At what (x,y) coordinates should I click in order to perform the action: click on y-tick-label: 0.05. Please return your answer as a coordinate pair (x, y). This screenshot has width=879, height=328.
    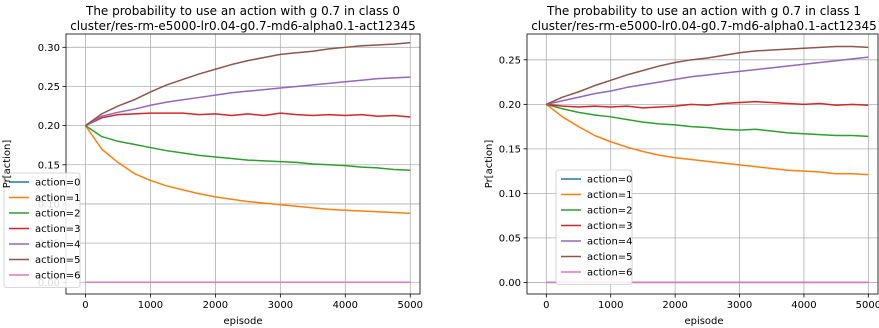
    Looking at the image, I should click on (510, 238).